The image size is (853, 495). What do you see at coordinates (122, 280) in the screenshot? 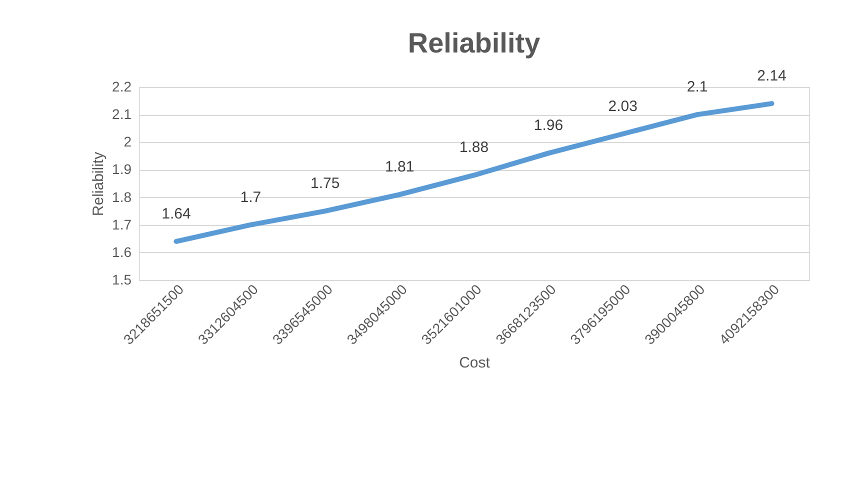
I see `y-tick-label: 1.5` at bounding box center [122, 280].